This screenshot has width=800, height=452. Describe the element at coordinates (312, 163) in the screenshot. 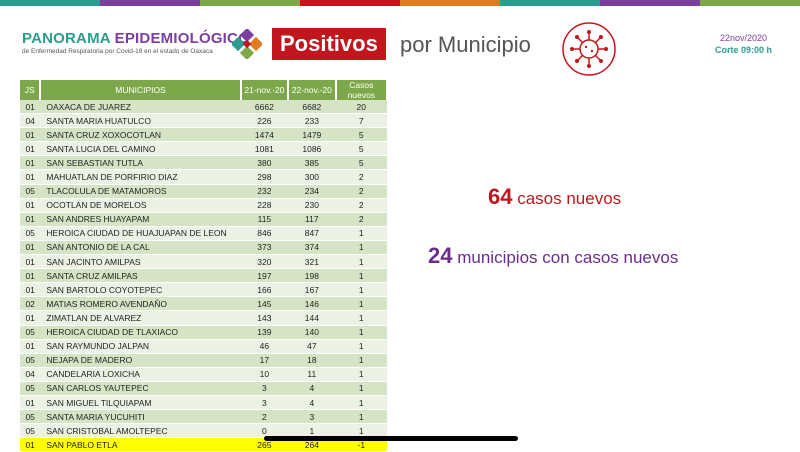

I see `cell-22nov: 385` at that location.